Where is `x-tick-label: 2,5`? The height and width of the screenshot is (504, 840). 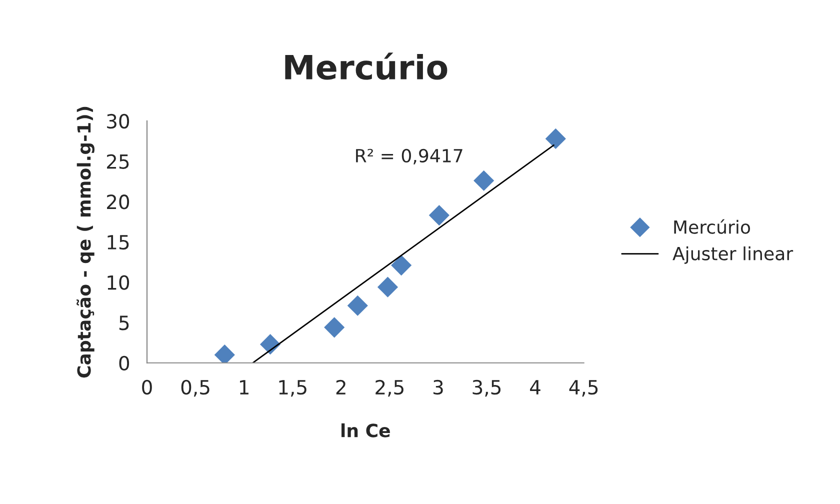 x-tick-label: 2,5 is located at coordinates (390, 388).